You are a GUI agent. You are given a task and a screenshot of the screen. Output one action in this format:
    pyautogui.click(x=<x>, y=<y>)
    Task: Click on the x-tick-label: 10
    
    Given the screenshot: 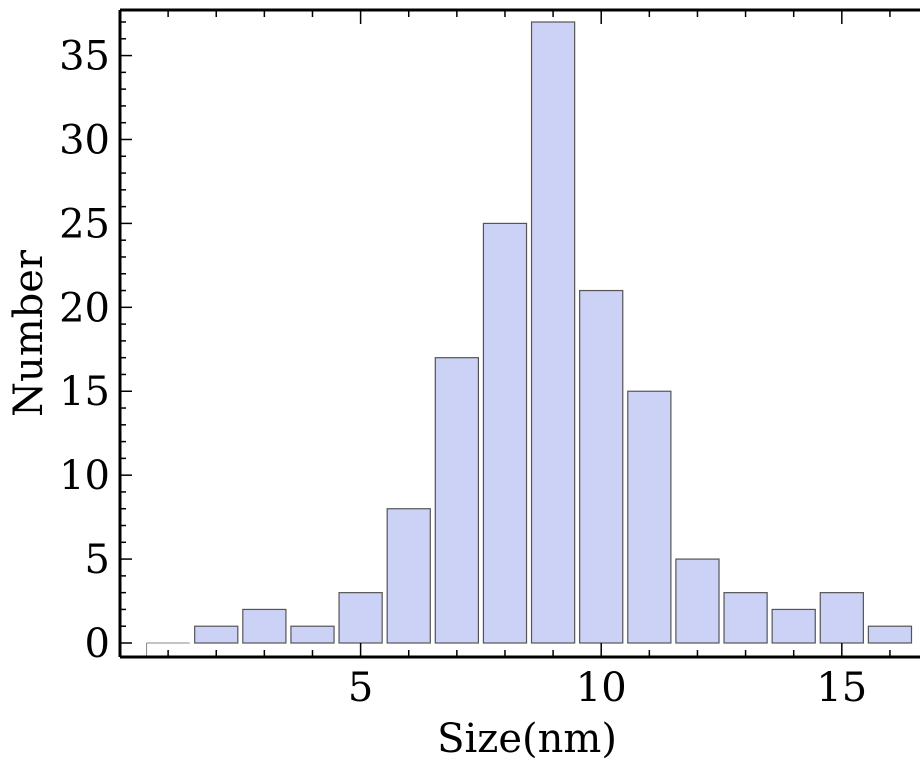 What is the action you would take?
    pyautogui.click(x=601, y=688)
    